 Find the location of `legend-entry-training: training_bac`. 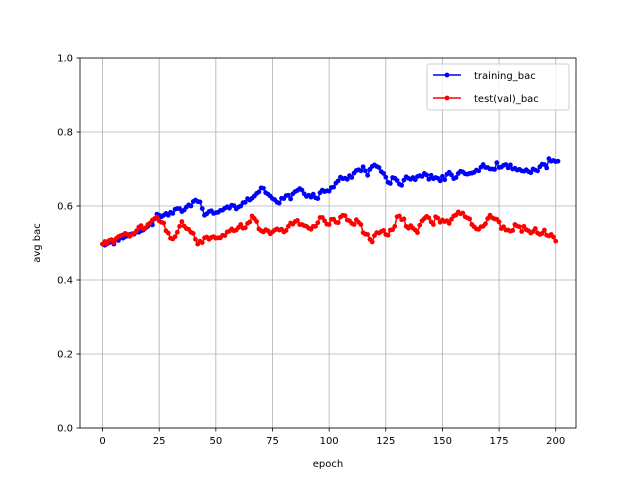

legend-entry-training: training_bac is located at coordinates (484, 76).